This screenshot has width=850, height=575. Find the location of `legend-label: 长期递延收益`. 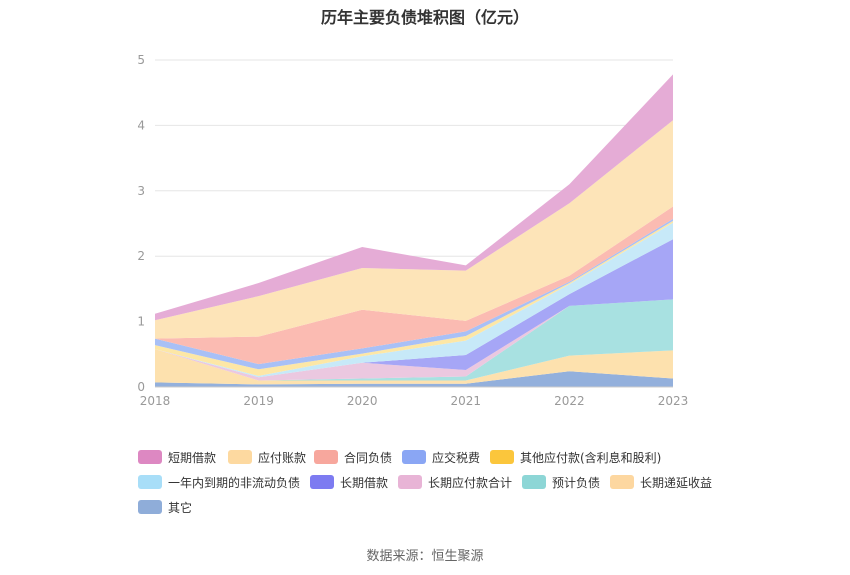

legend-label: 长期递延收益 is located at coordinates (676, 482).